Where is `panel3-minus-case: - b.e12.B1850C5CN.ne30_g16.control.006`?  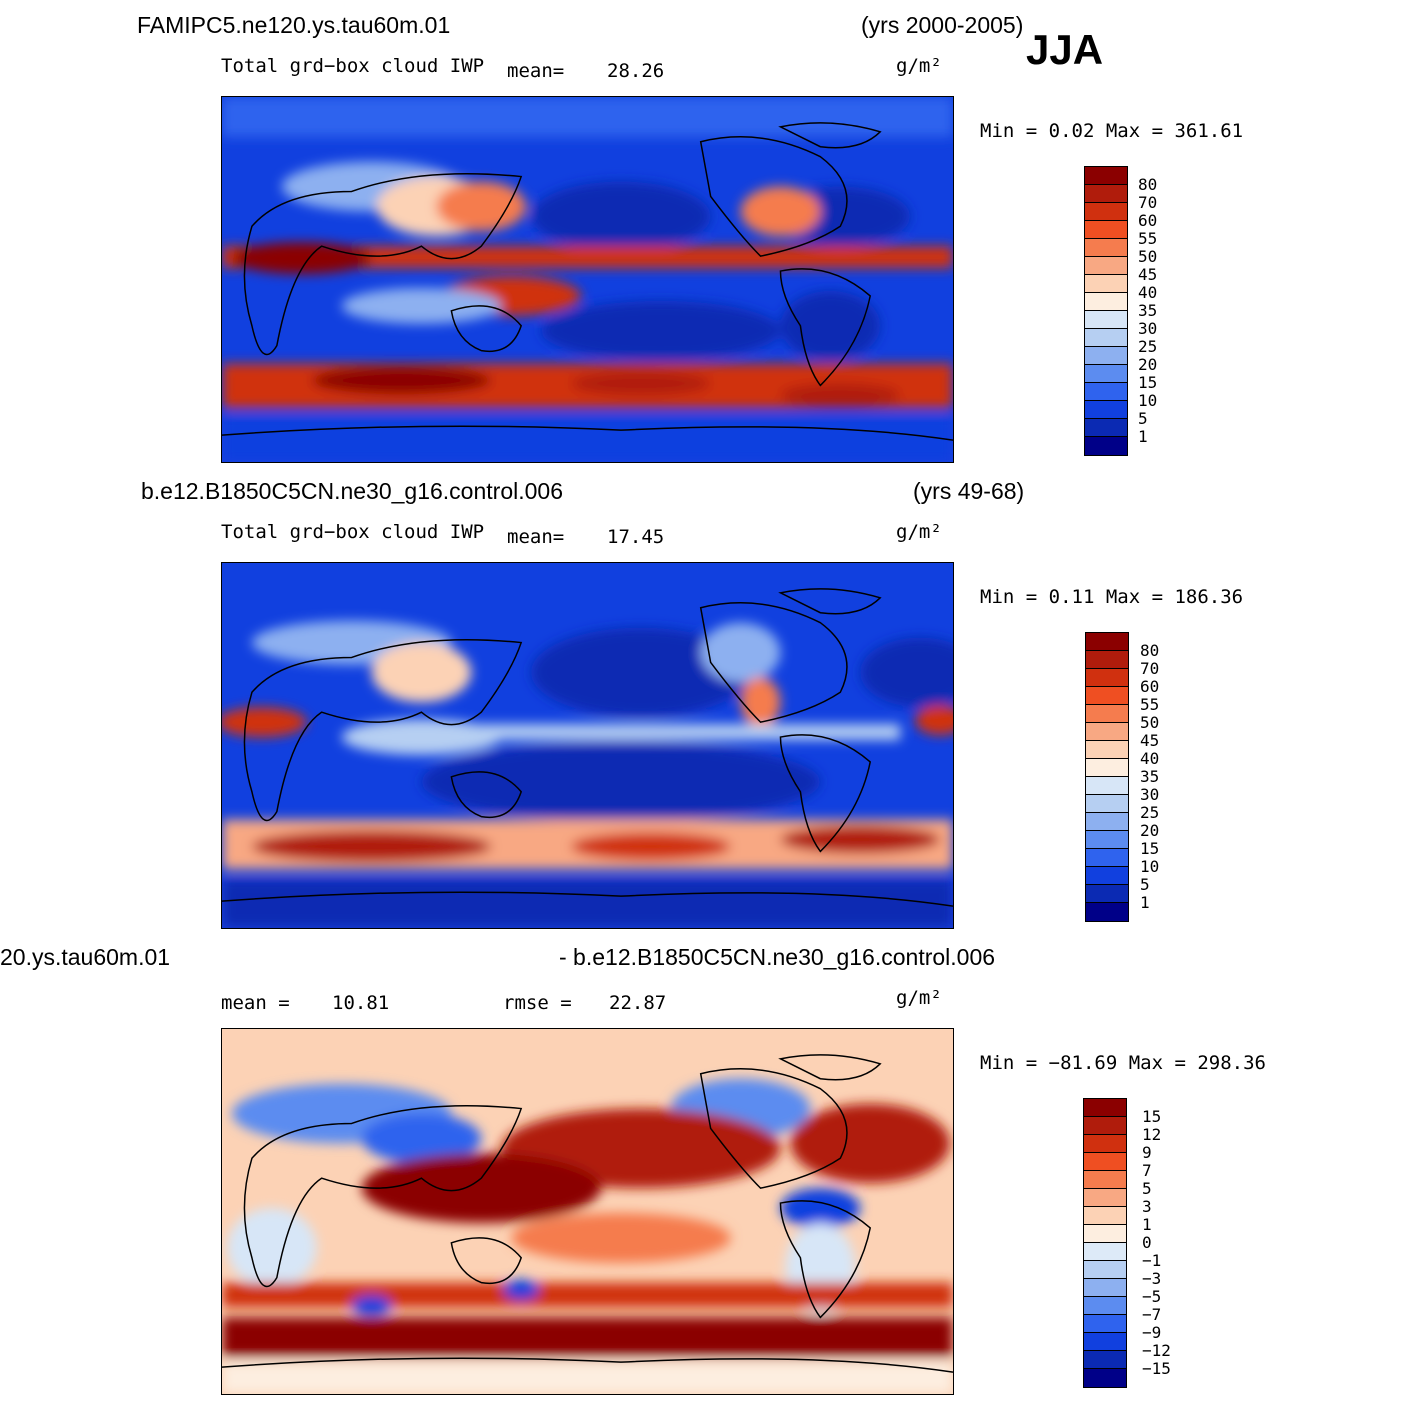 panel3-minus-case: - b.e12.B1850C5CN.ne30_g16.control.006 is located at coordinates (777, 957).